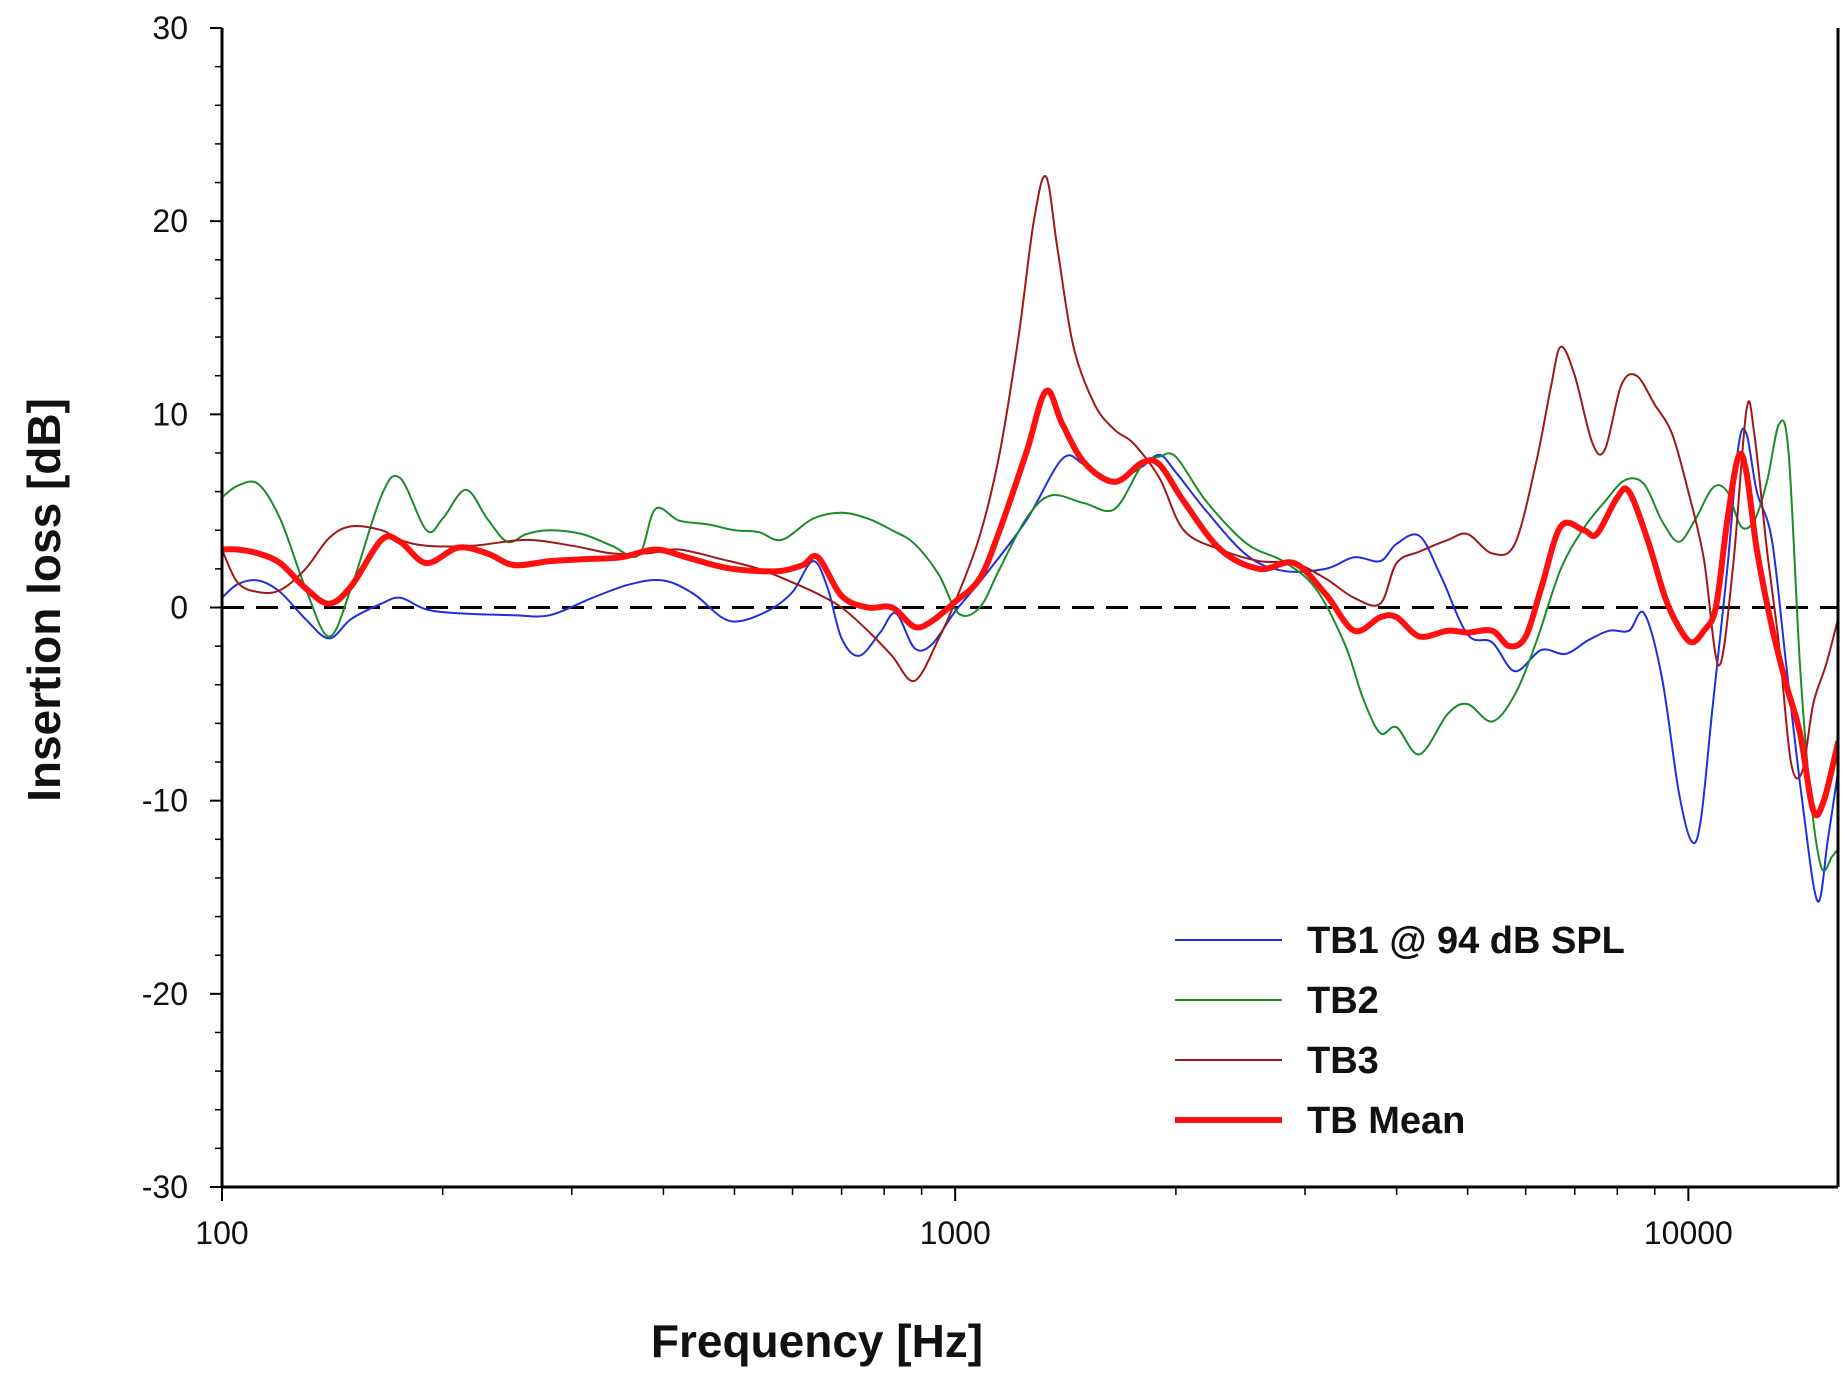 The image size is (1846, 1388). I want to click on y-tick-label: 20, so click(170, 221).